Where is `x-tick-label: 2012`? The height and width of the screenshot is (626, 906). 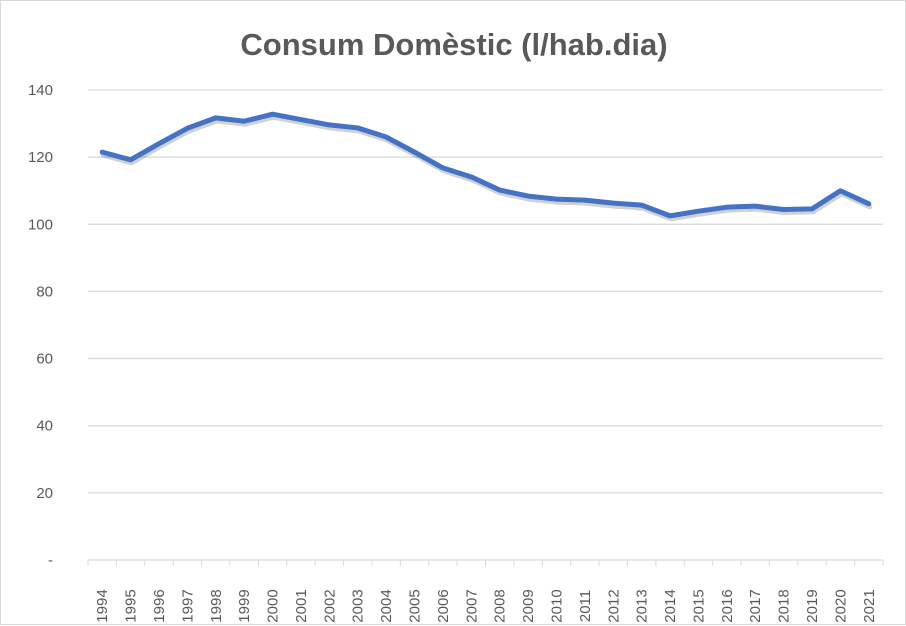 x-tick-label: 2012 is located at coordinates (613, 605).